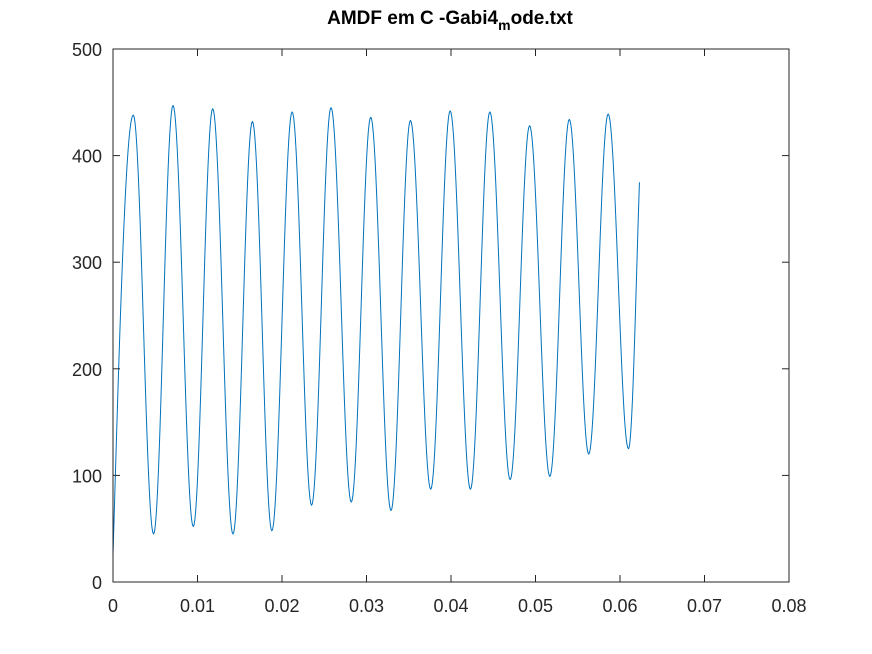 The width and height of the screenshot is (872, 654). I want to click on y-tick-label: 200, so click(87, 370).